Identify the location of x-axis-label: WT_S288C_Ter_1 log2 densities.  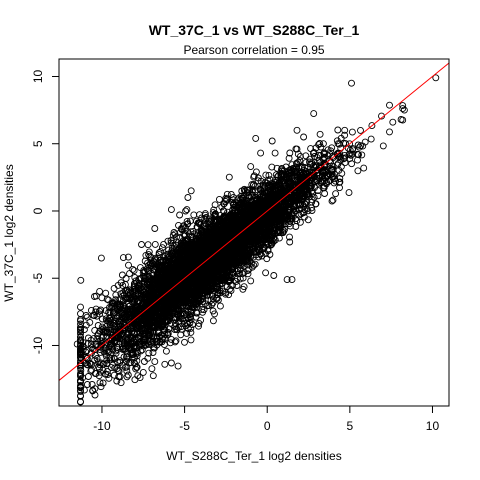
(253, 456).